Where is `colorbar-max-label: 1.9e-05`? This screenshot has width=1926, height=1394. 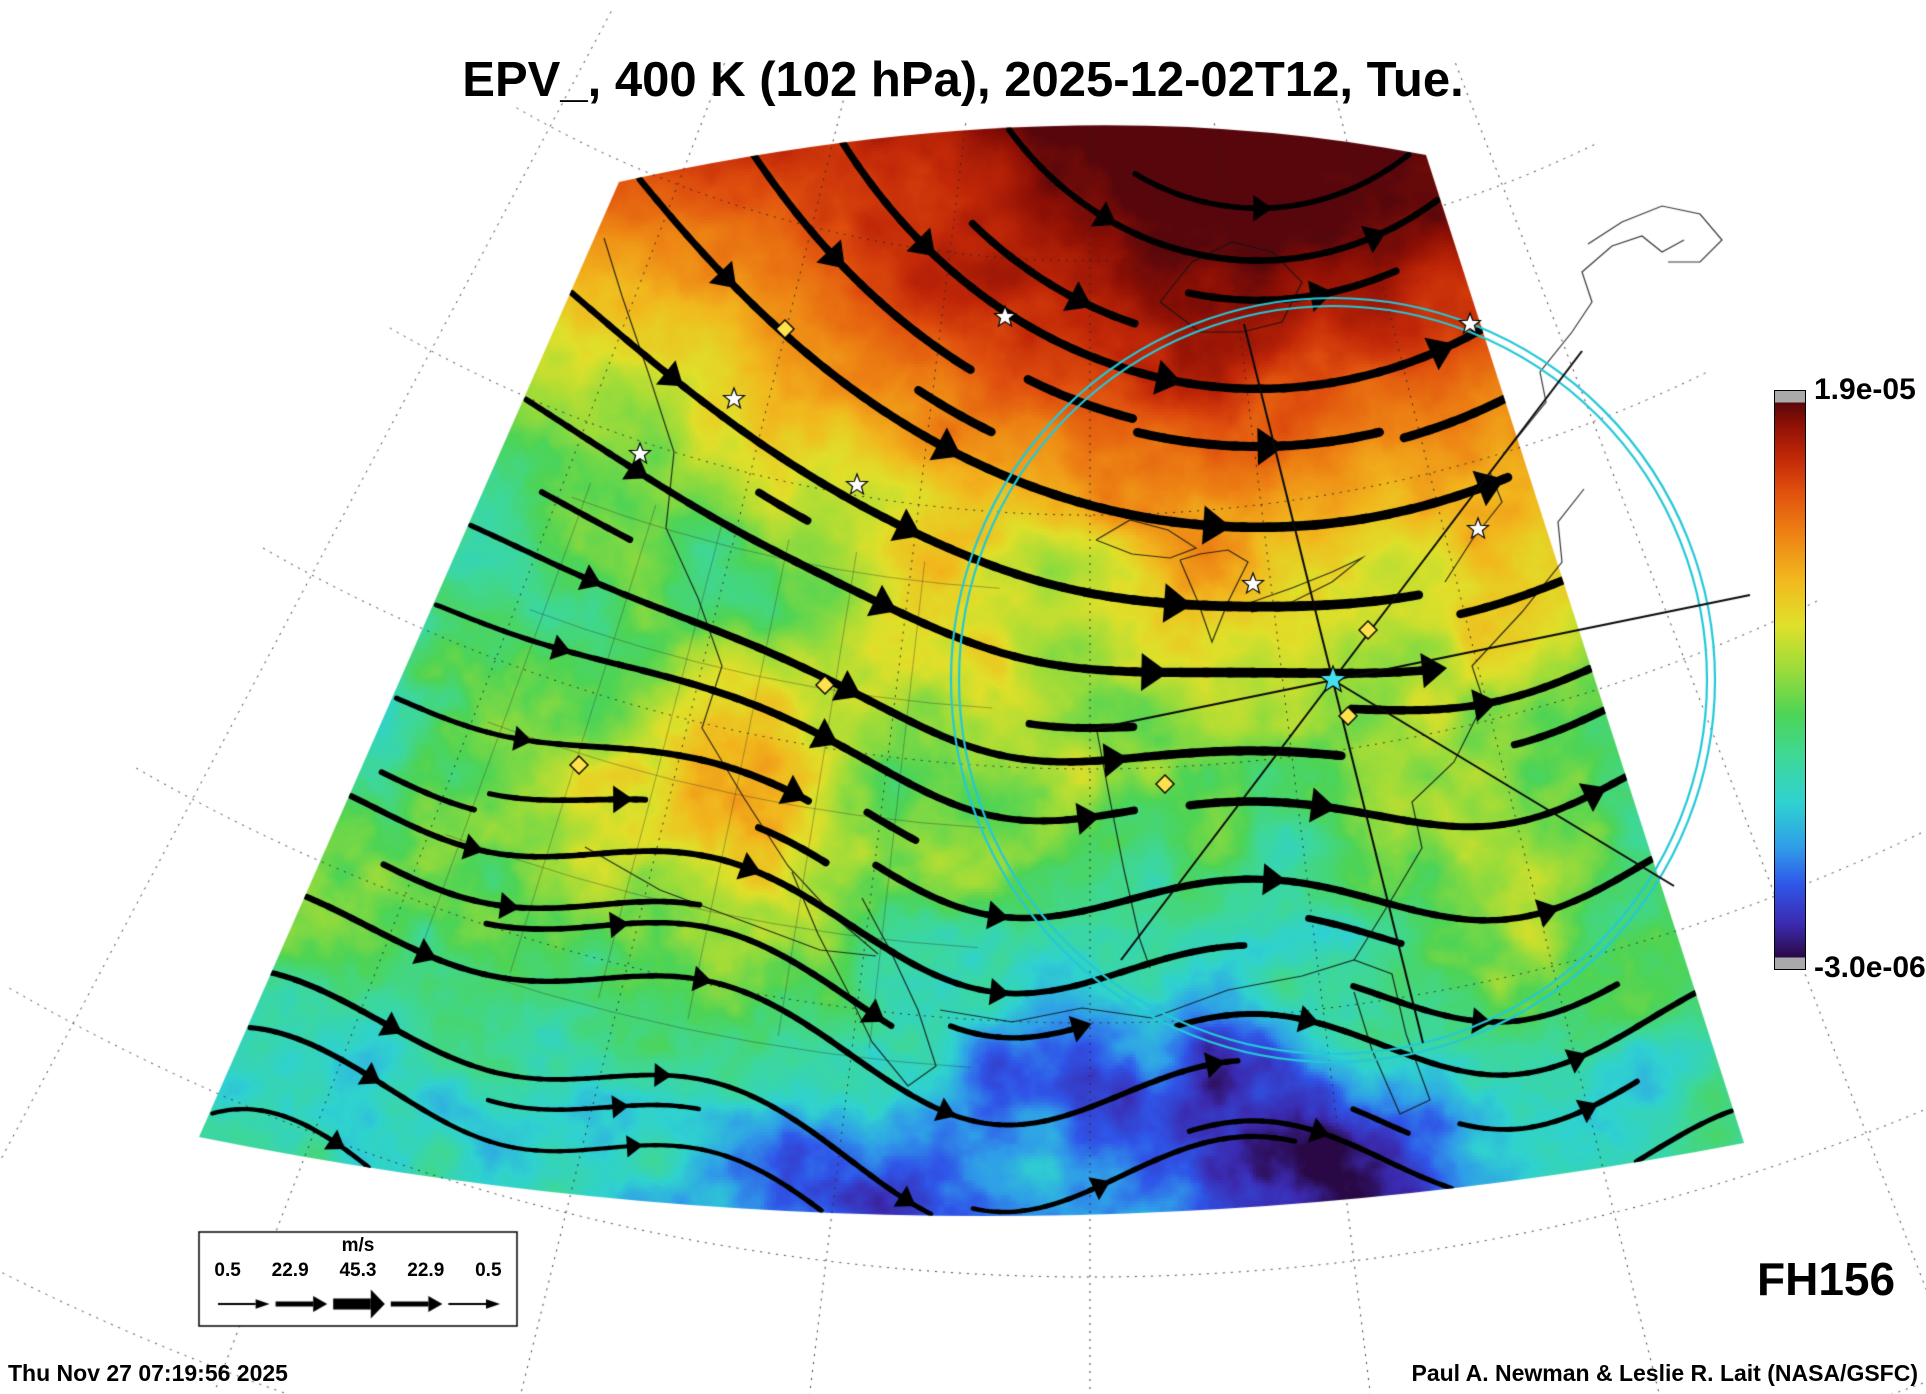 colorbar-max-label: 1.9e-05 is located at coordinates (1865, 389).